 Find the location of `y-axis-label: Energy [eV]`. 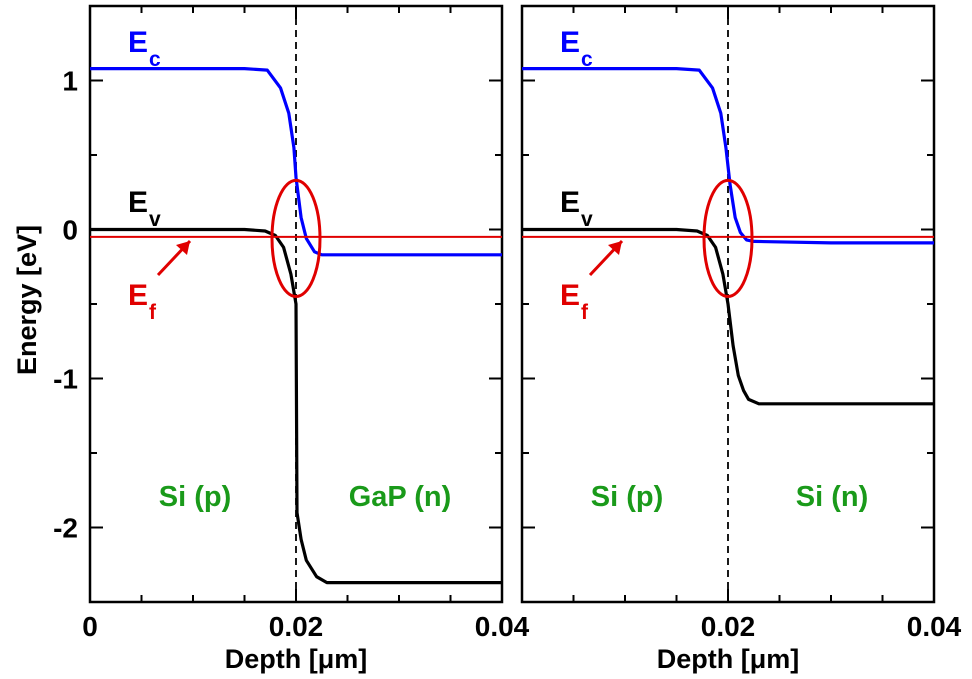

y-axis-label: Energy [eV] is located at coordinates (27, 300).